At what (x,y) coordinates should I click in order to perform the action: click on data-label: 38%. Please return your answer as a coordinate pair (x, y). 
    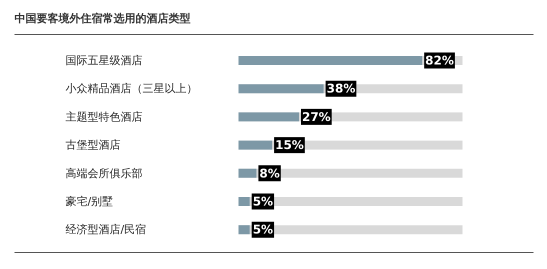
    Looking at the image, I should click on (341, 89).